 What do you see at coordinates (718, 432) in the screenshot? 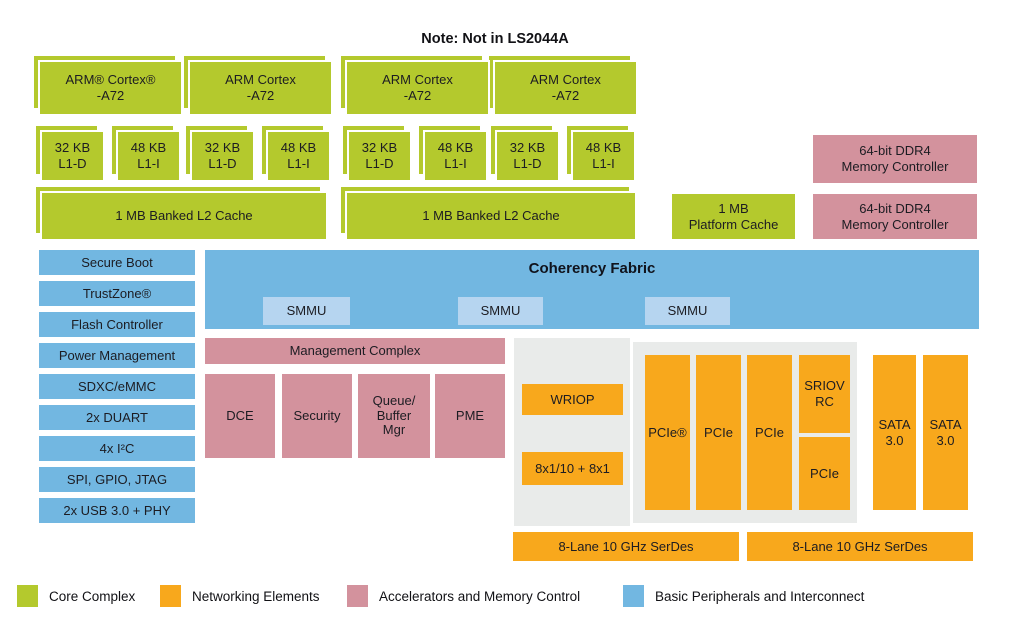
I see `pcie-block-2: PCIe` at bounding box center [718, 432].